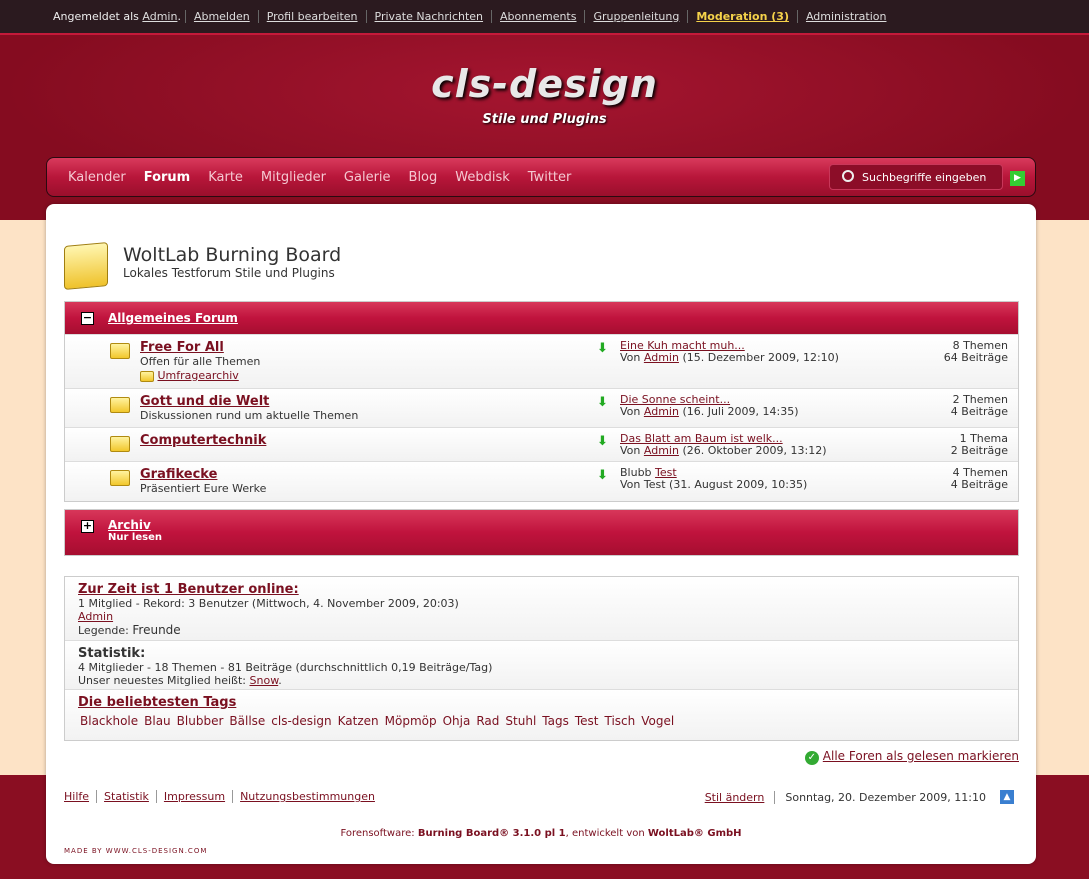  What do you see at coordinates (264, 680) in the screenshot?
I see `newest-user-link: Snow` at bounding box center [264, 680].